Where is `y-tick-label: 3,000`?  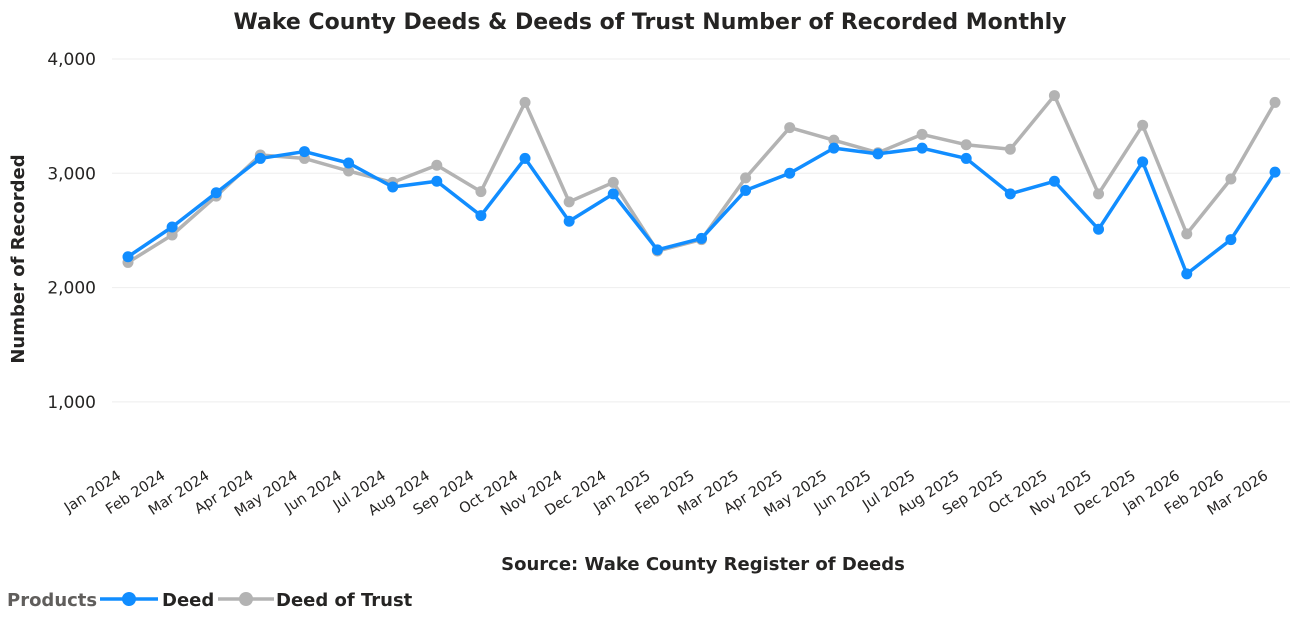
y-tick-label: 3,000 is located at coordinates (71, 174).